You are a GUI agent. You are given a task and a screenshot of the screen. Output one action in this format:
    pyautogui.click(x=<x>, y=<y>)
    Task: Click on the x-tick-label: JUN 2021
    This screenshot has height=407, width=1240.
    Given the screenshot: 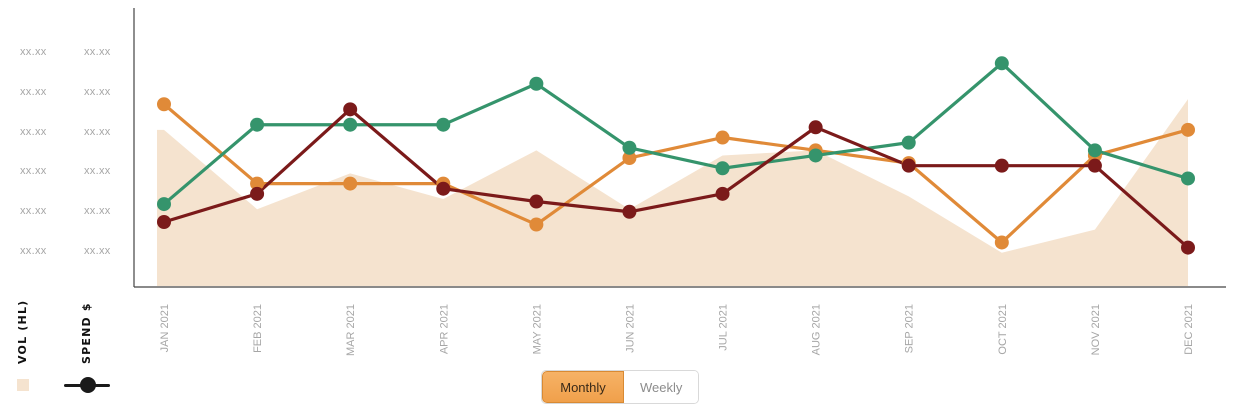 What is the action you would take?
    pyautogui.click(x=630, y=328)
    